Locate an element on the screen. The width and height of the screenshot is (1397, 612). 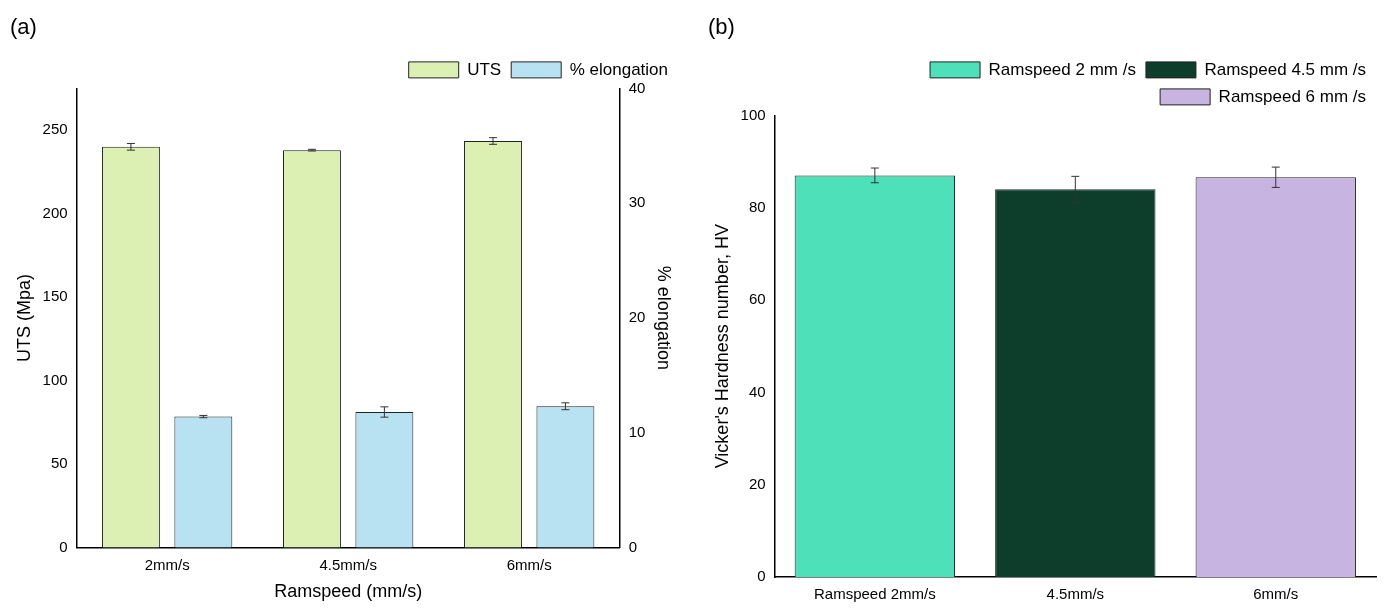
chart-title: (b) is located at coordinates (721, 27).